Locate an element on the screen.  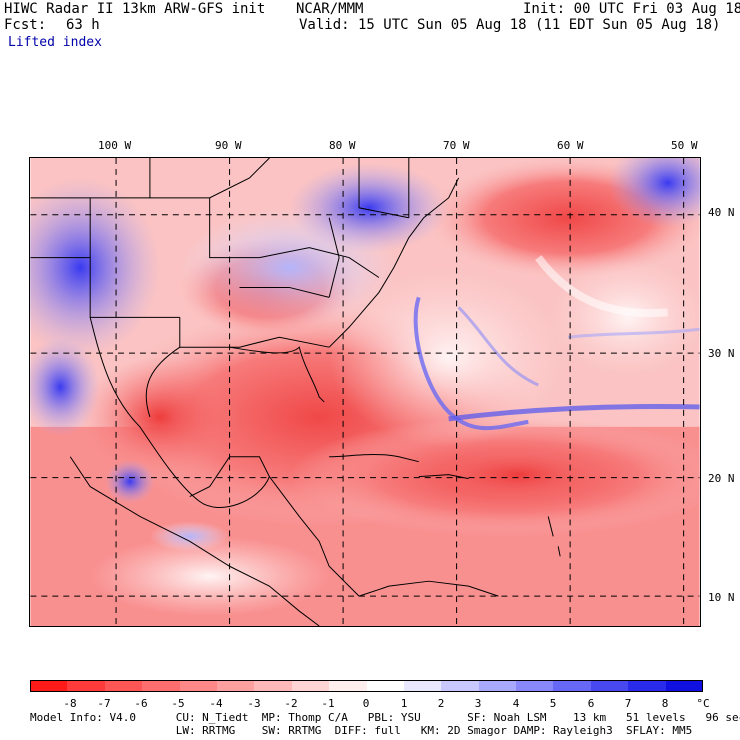
lat-label: 30 N is located at coordinates (721, 353).